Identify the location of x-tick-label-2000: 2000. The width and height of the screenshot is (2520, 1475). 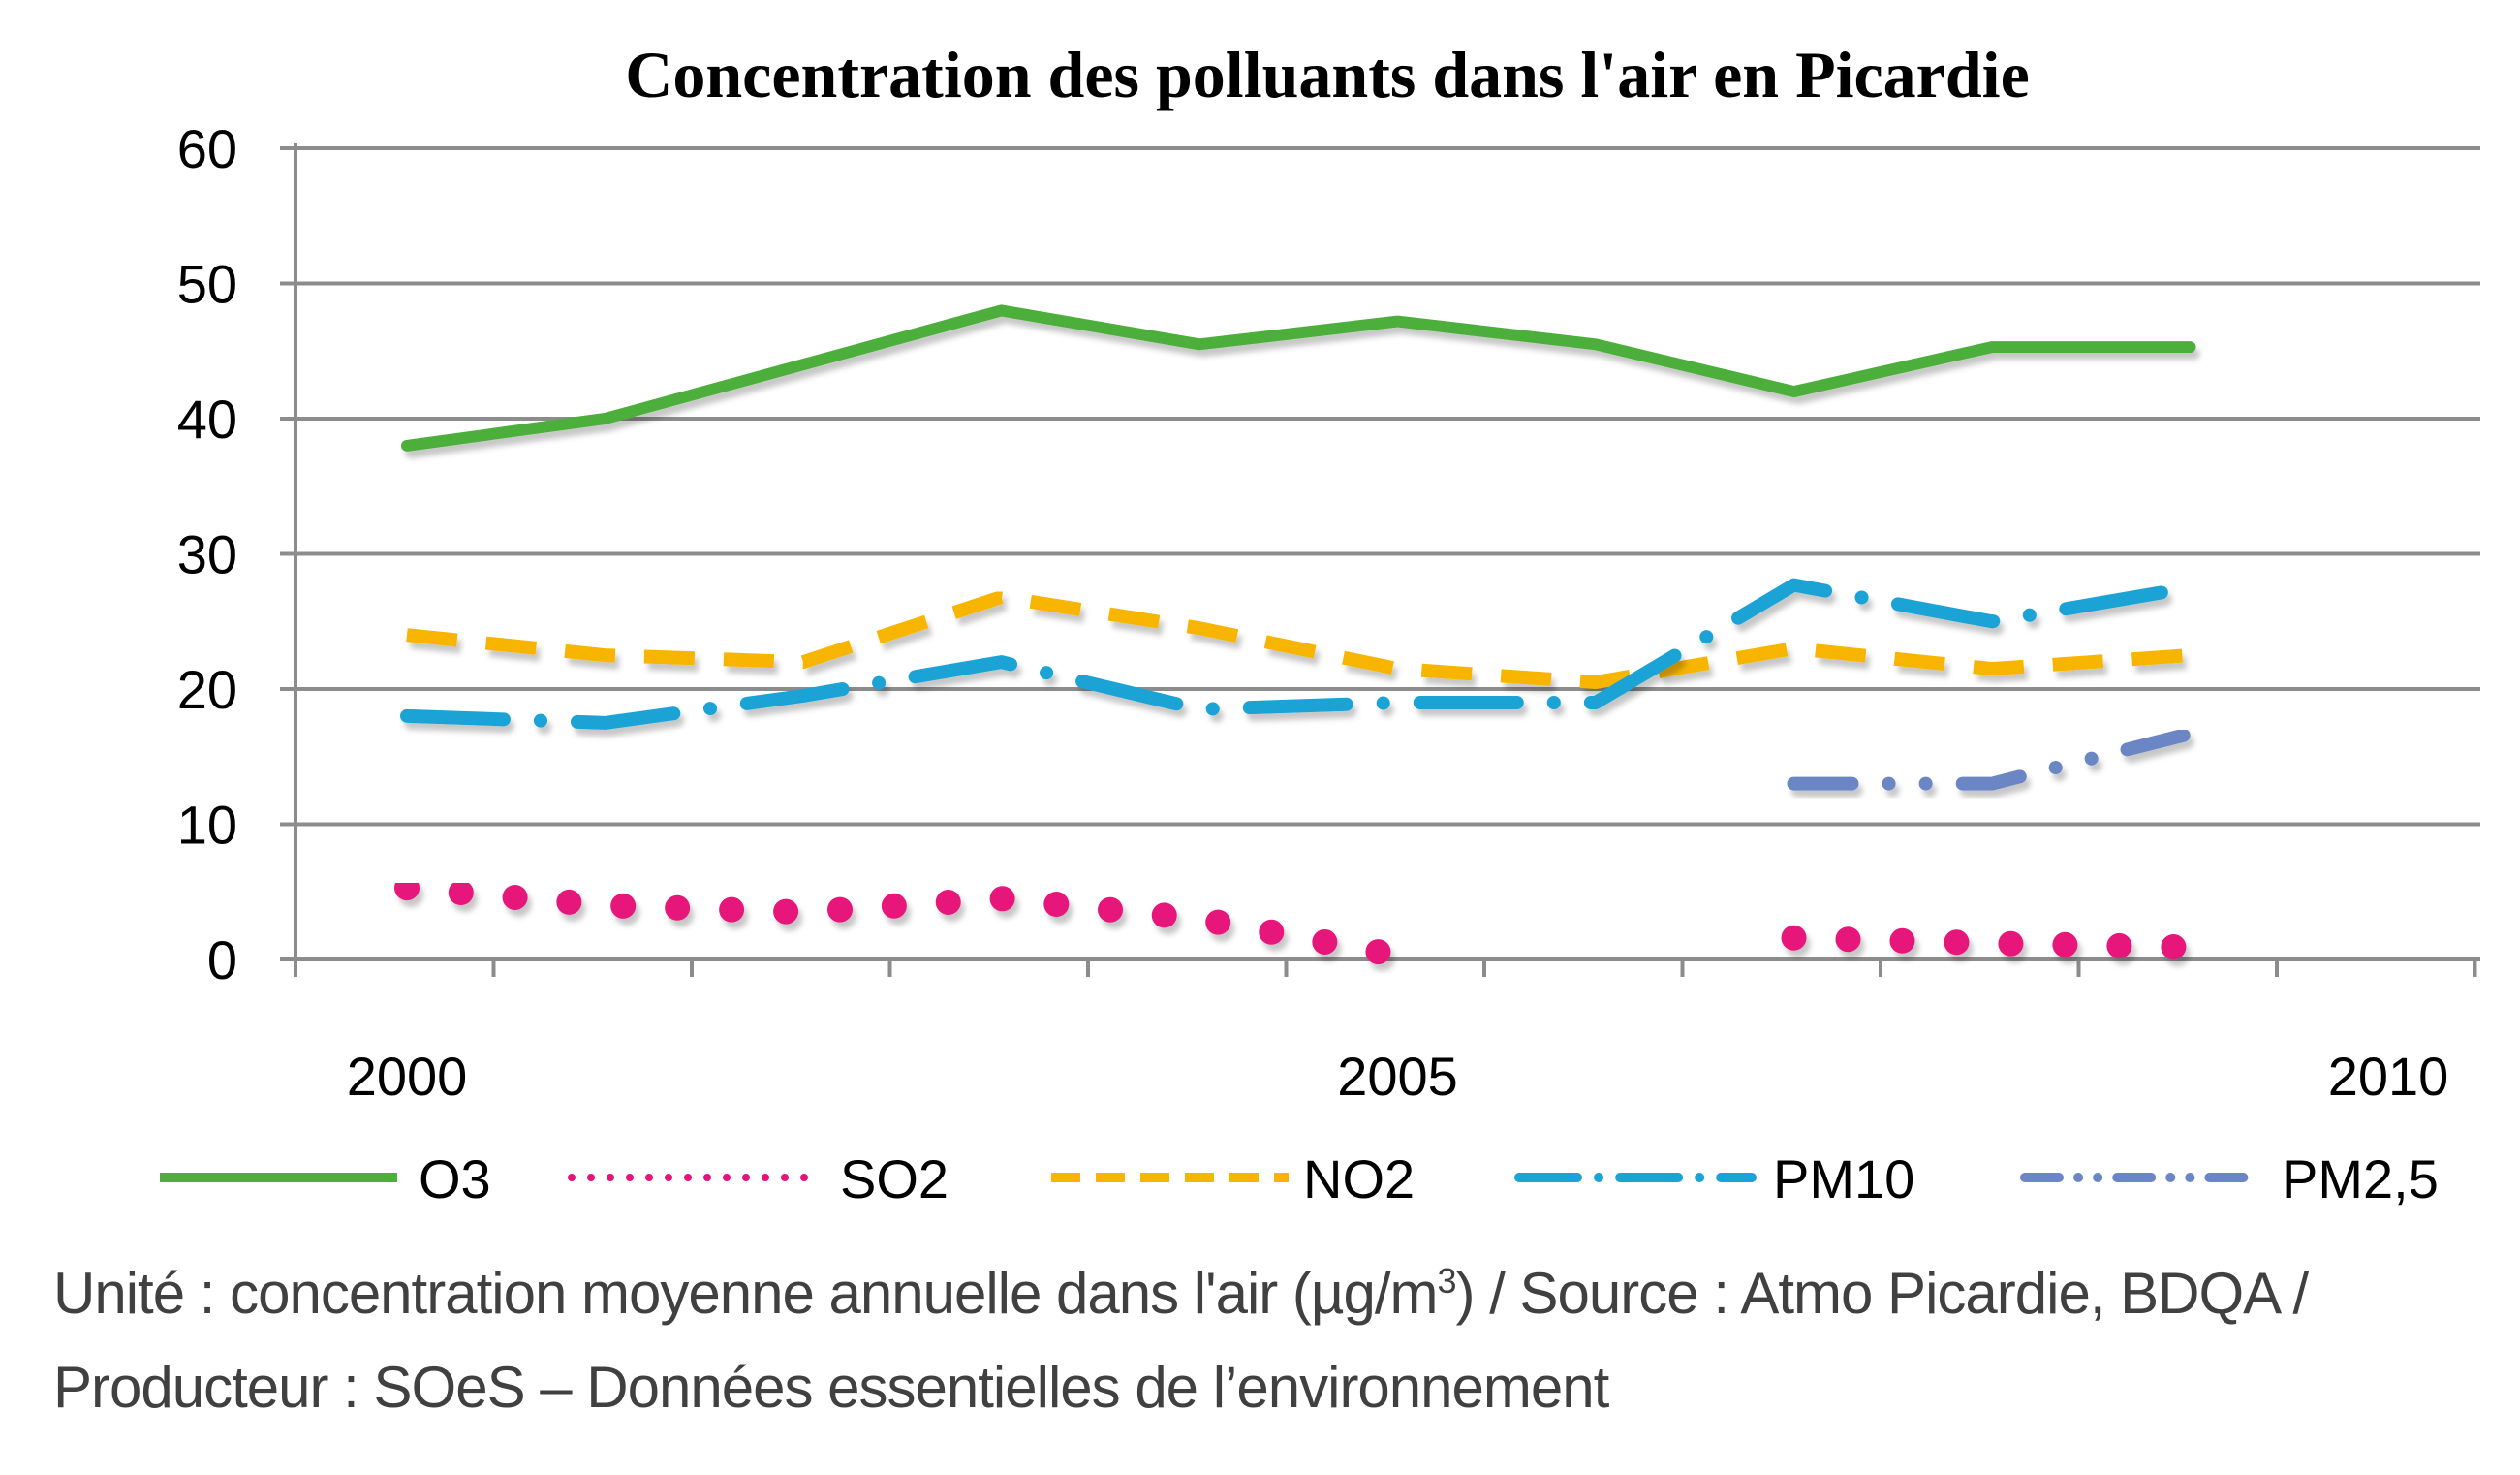
(408, 1076).